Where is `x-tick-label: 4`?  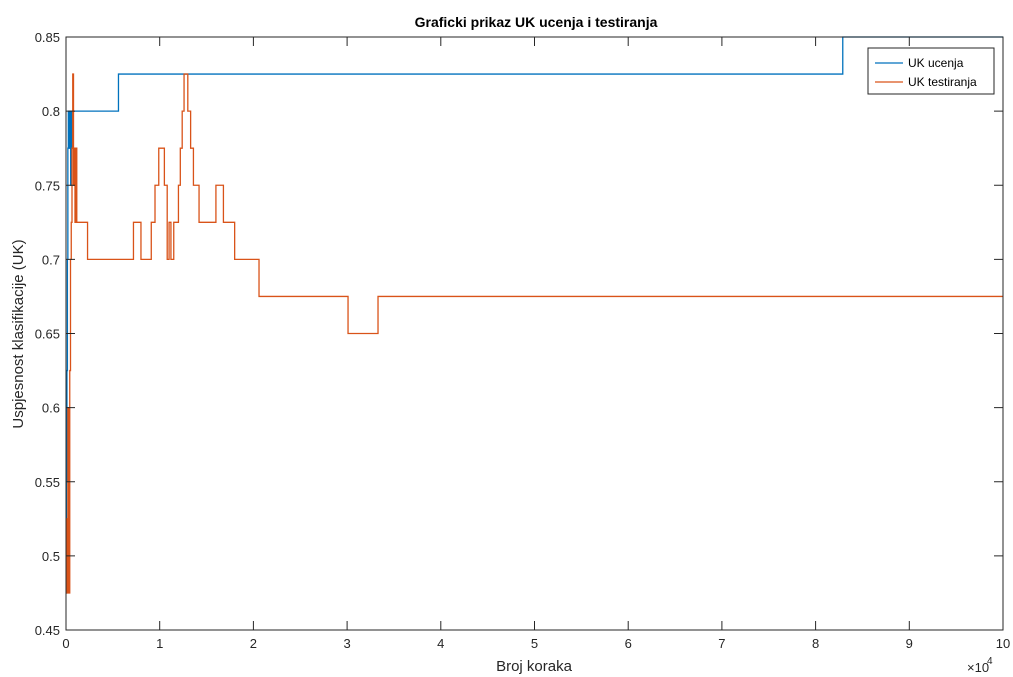 x-tick-label: 4 is located at coordinates (440, 643).